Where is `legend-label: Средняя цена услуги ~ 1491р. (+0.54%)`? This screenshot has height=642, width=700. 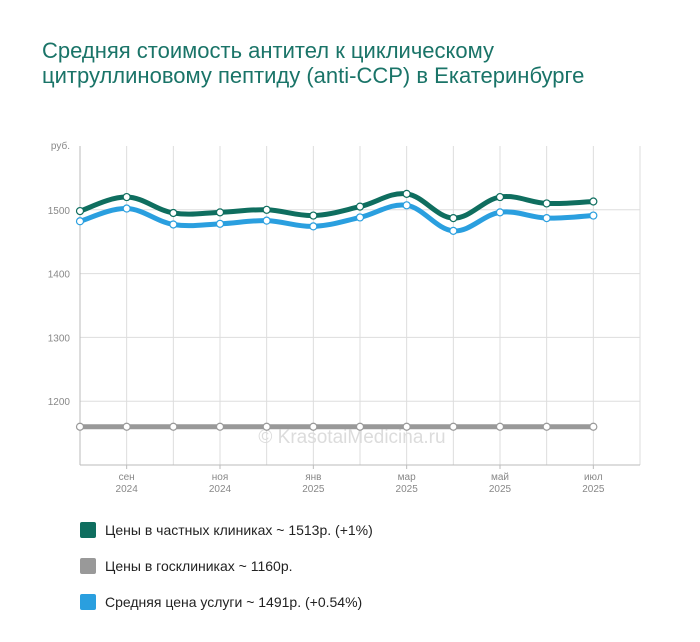
legend-label: Средняя цена услуги ~ 1491р. (+0.54%) is located at coordinates (234, 602).